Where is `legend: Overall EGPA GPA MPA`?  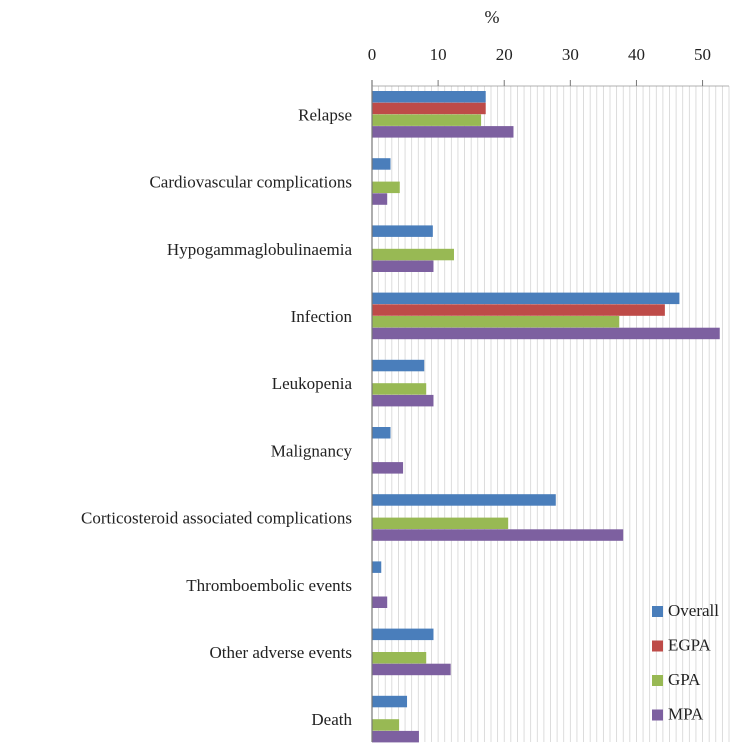 legend: Overall EGPA GPA MPA is located at coordinates (685, 662).